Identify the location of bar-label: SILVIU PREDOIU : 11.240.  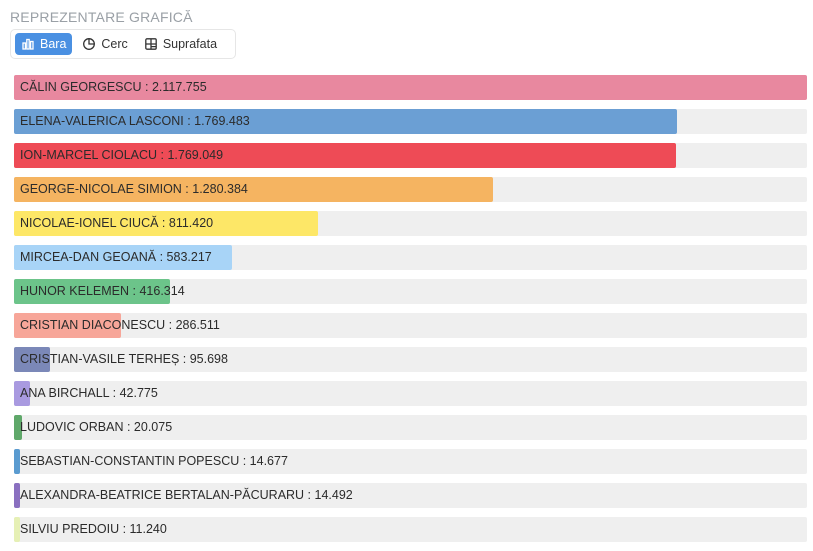
(93, 529).